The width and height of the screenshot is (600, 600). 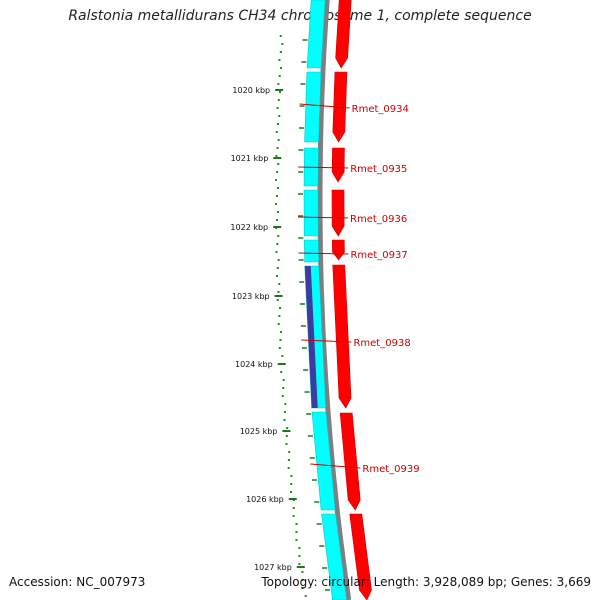 What do you see at coordinates (381, 343) in the screenshot?
I see `gene-label: Rmet_0938` at bounding box center [381, 343].